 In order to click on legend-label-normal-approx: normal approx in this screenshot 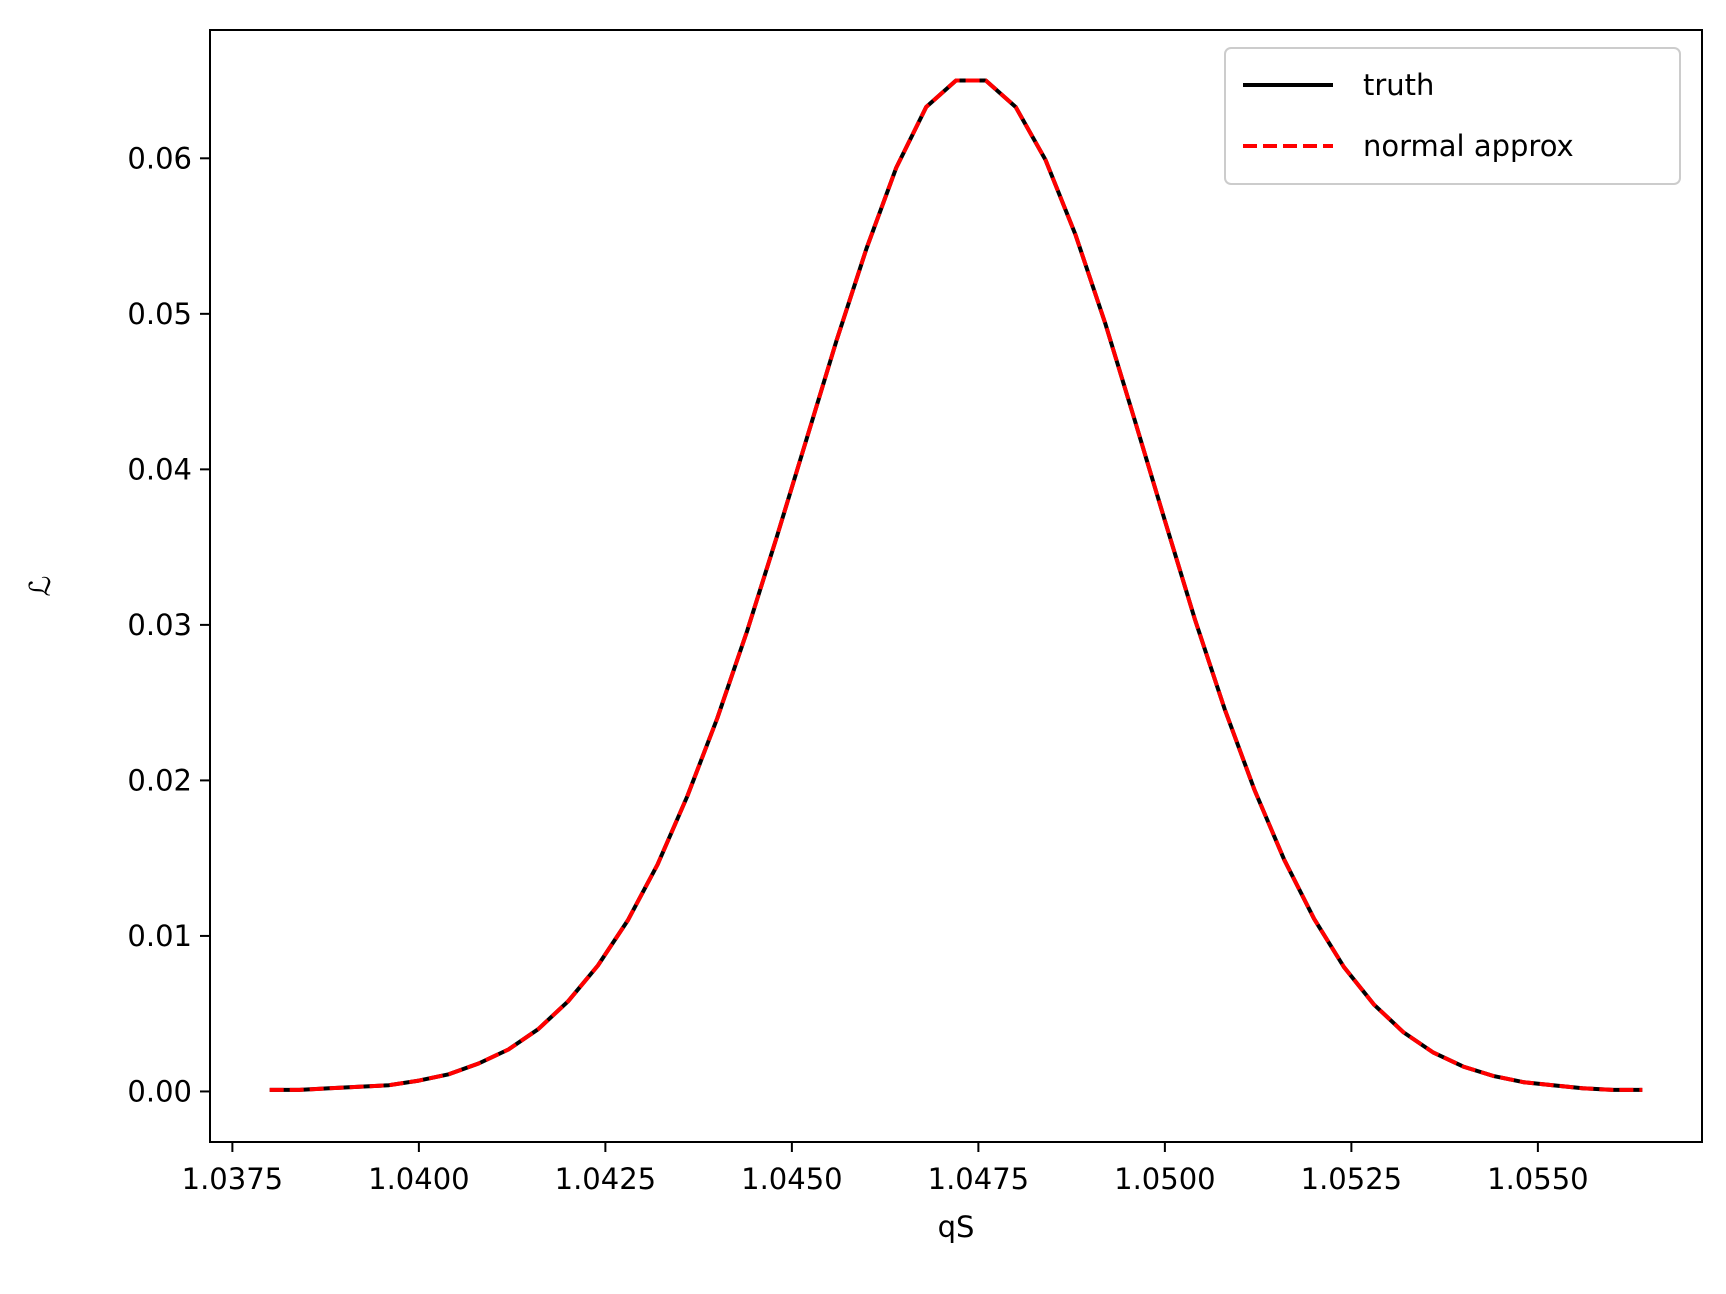, I will do `click(1468, 146)`.